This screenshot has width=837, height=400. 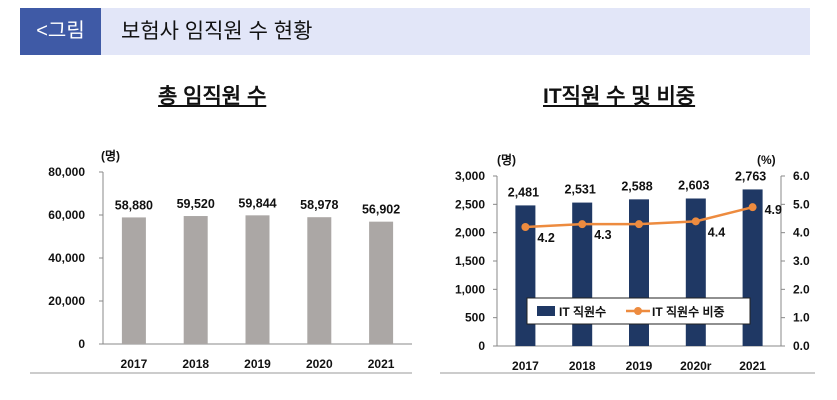 I want to click on y-tick-label-left: 0, so click(x=481, y=346).